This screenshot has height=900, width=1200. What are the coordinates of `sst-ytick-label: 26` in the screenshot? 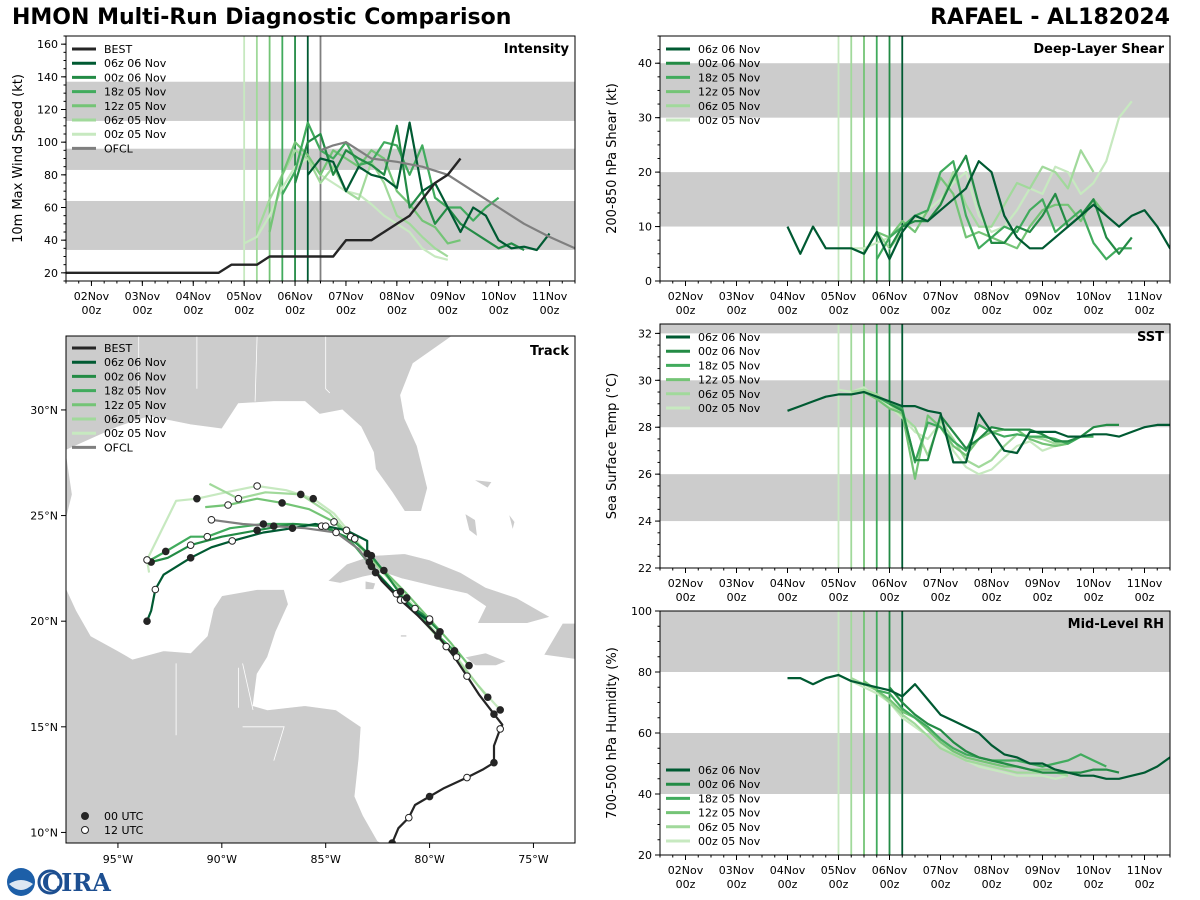 It's located at (645, 474).